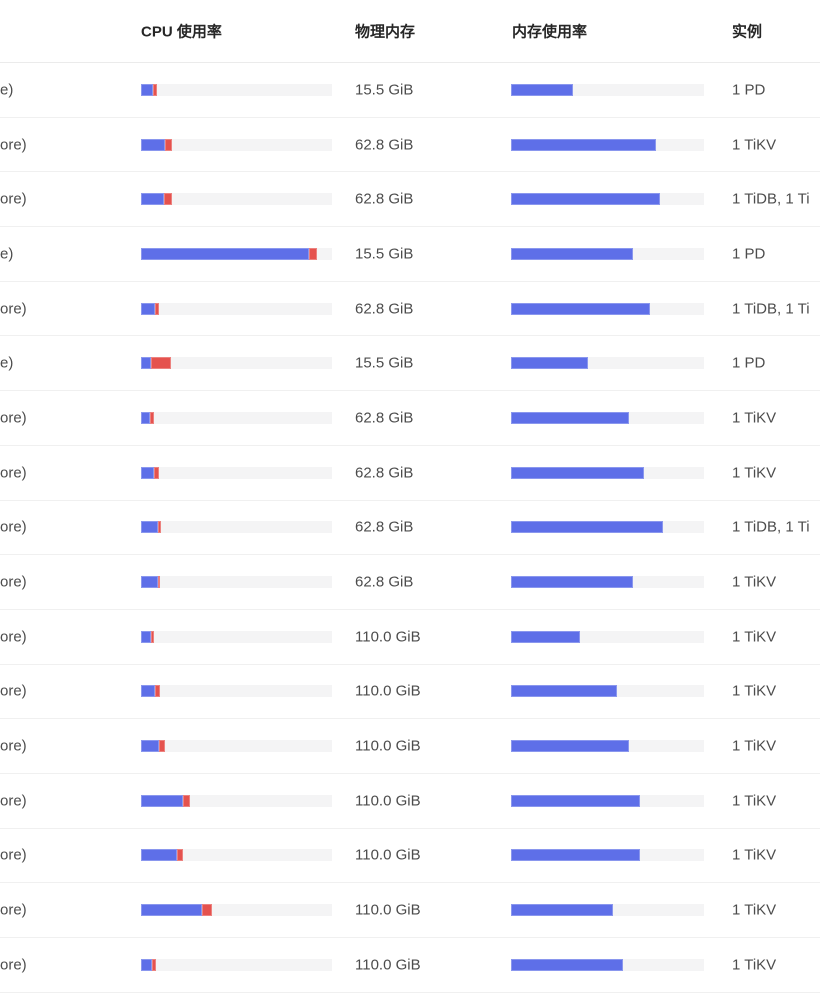 The width and height of the screenshot is (820, 1000). Describe the element at coordinates (410, 31) in the screenshot. I see `table-header-row: CPU 使用率 物理内存 内存使用率 实例` at that location.